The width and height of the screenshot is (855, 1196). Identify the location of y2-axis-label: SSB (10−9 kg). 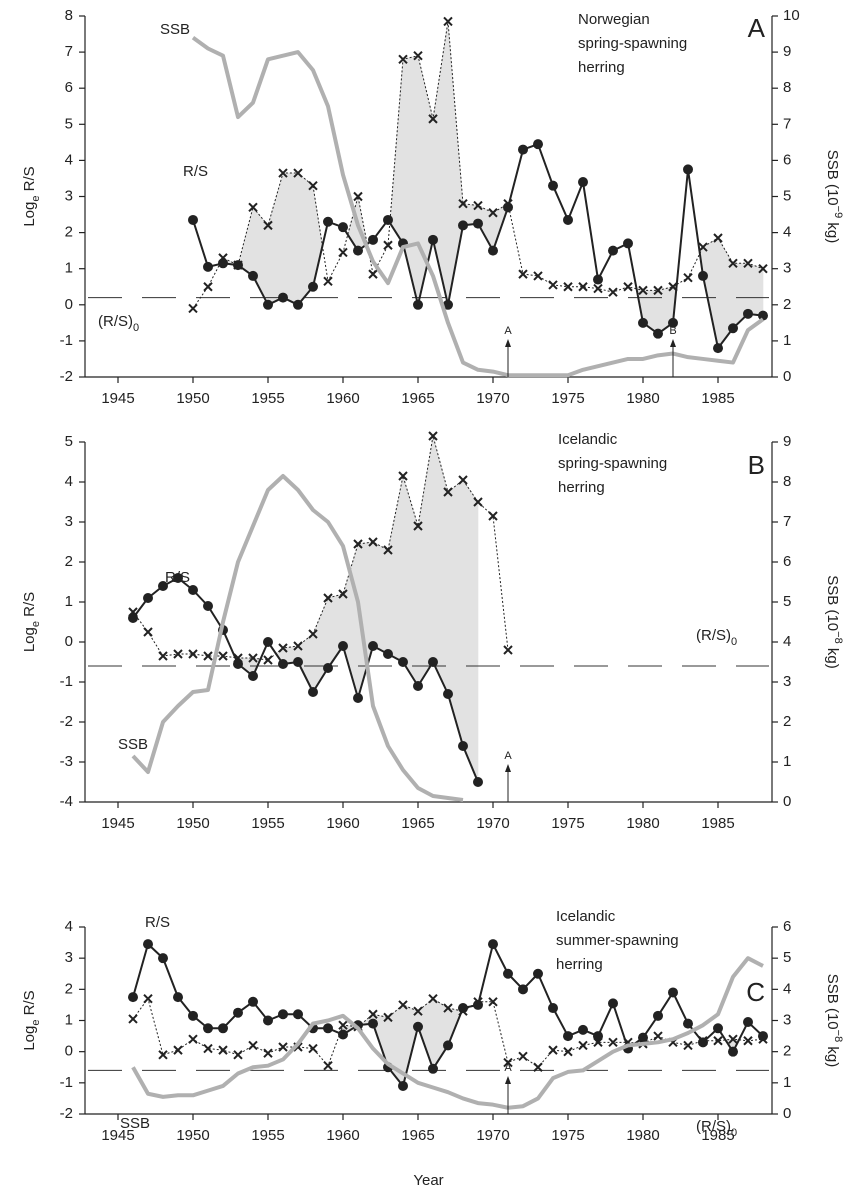
(834, 196).